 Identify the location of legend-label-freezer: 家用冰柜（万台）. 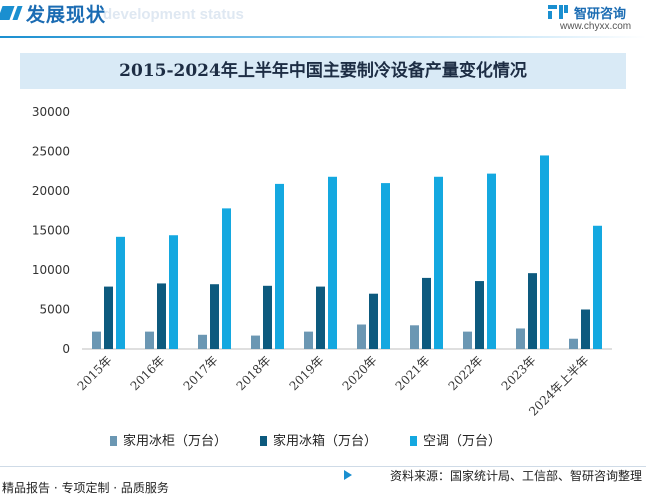
(175, 441).